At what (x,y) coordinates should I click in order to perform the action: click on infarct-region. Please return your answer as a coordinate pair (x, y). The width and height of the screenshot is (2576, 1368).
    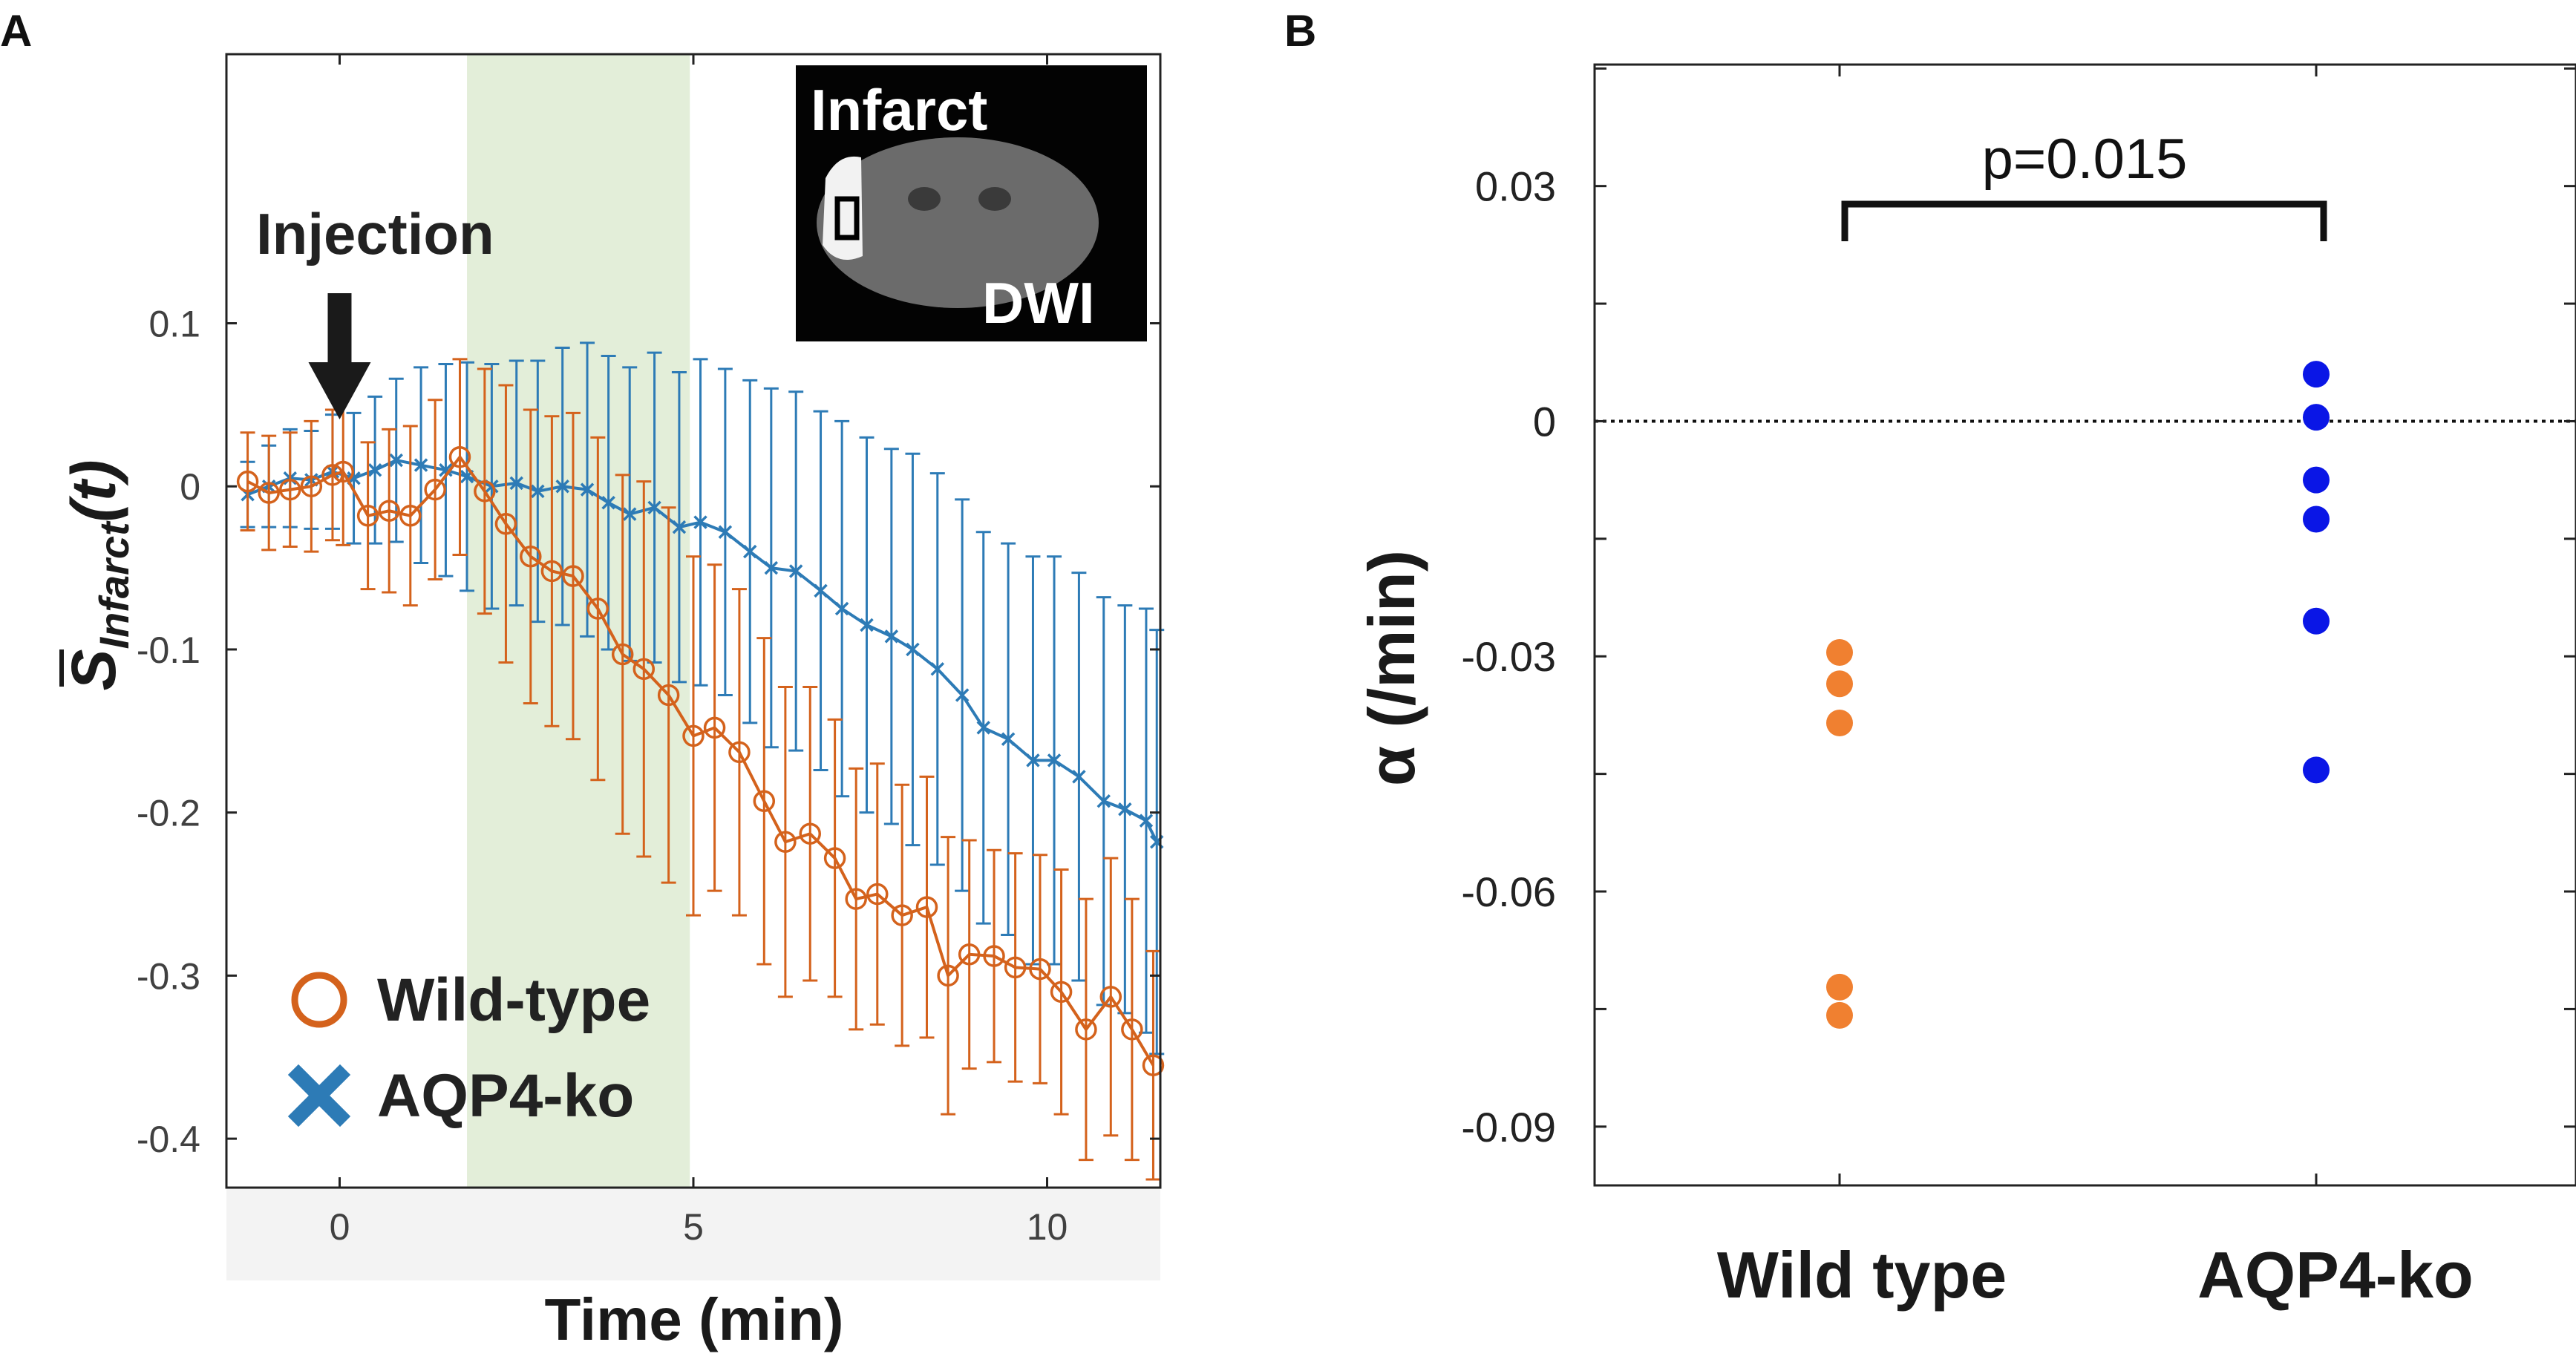
    Looking at the image, I should click on (843, 208).